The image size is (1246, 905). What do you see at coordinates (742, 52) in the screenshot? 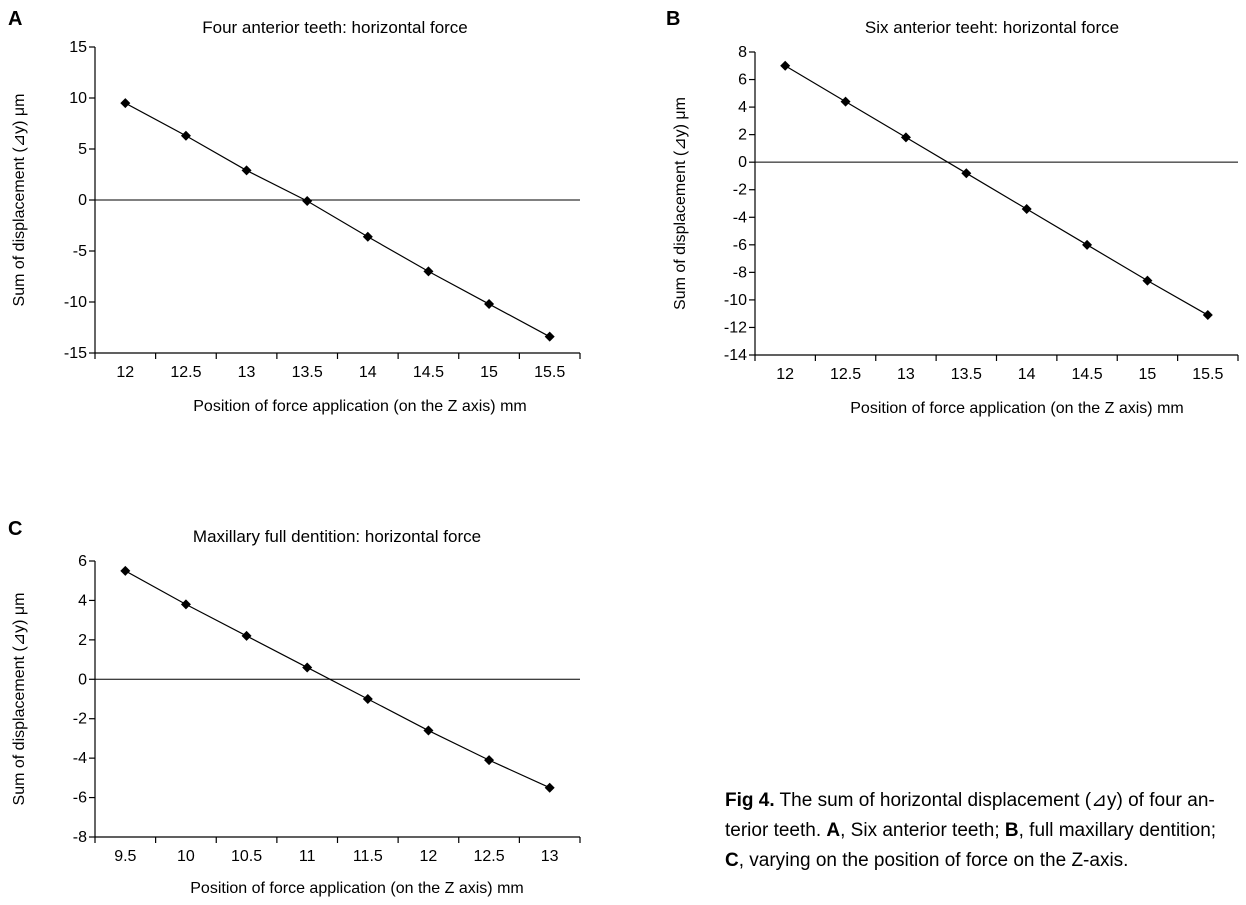
I see `y-tick-label: 8` at bounding box center [742, 52].